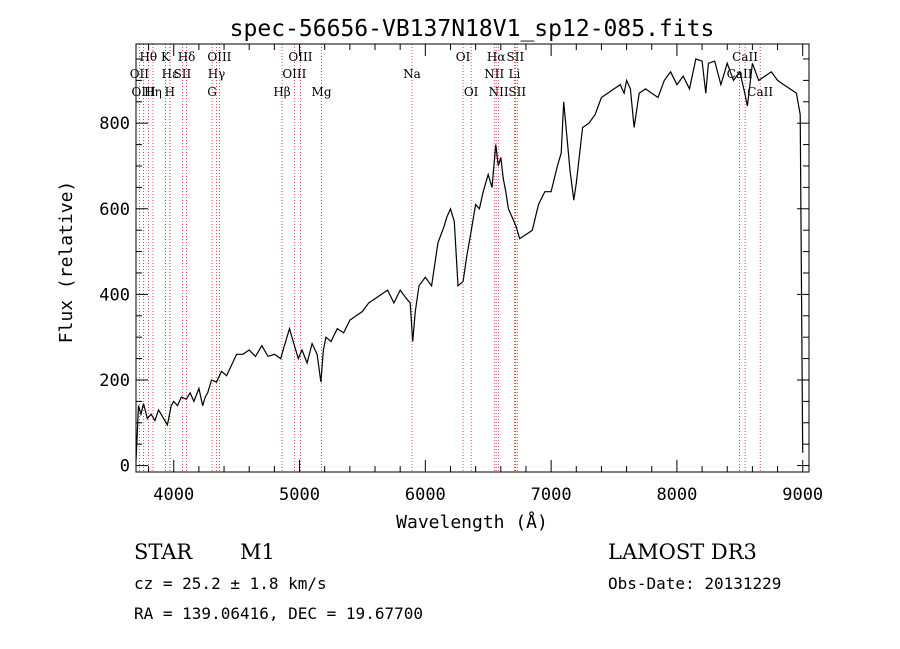 The height and width of the screenshot is (649, 900). I want to click on line-label-0: Hθ, so click(148, 57).